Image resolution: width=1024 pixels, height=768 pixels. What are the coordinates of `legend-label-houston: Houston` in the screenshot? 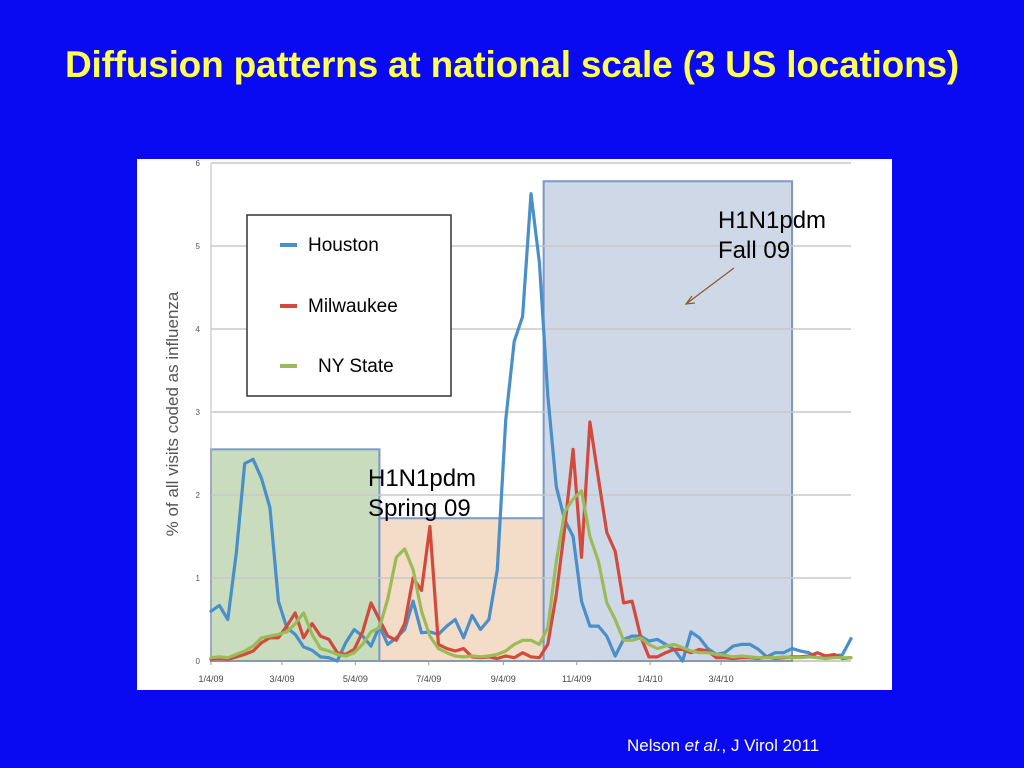 It's located at (343, 245).